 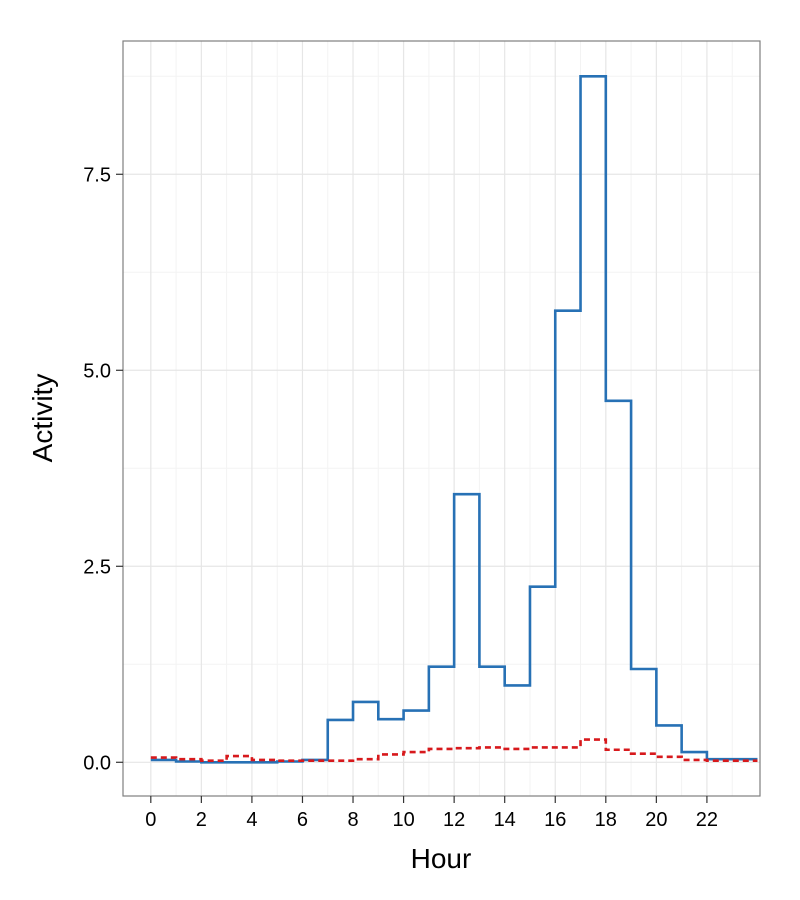 What do you see at coordinates (302, 820) in the screenshot?
I see `x-tick-label: 6` at bounding box center [302, 820].